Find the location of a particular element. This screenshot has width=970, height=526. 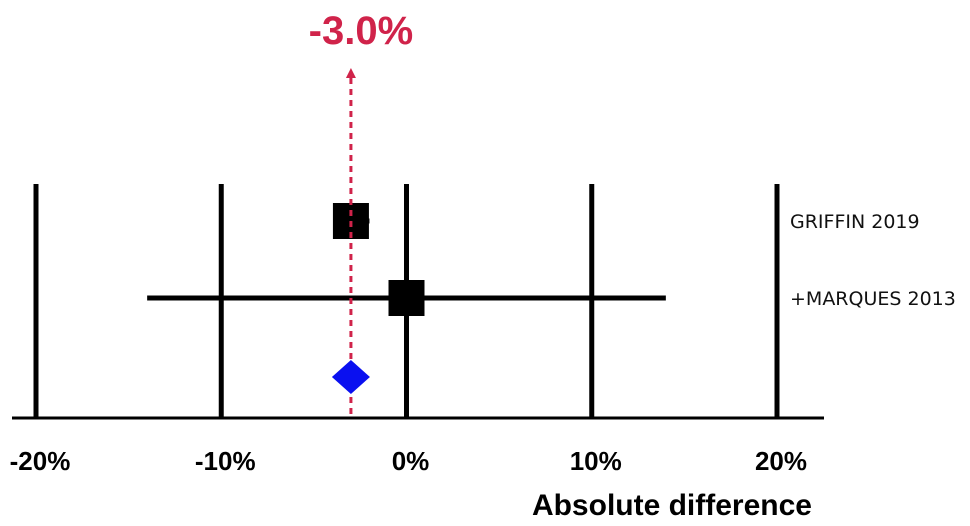

study-row: +MARQUES 2013 is located at coordinates (551, 298).